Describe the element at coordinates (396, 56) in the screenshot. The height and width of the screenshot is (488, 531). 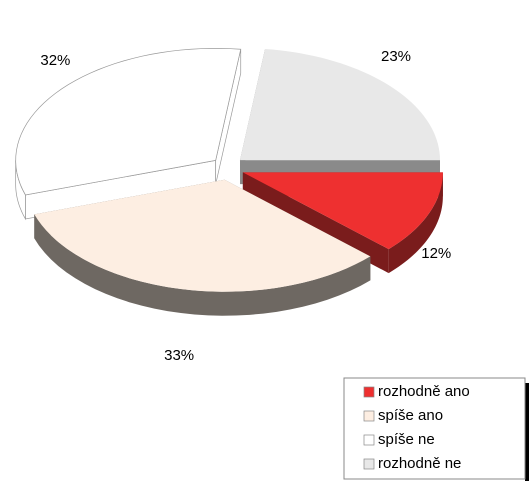
I see `data-label: 23%` at that location.